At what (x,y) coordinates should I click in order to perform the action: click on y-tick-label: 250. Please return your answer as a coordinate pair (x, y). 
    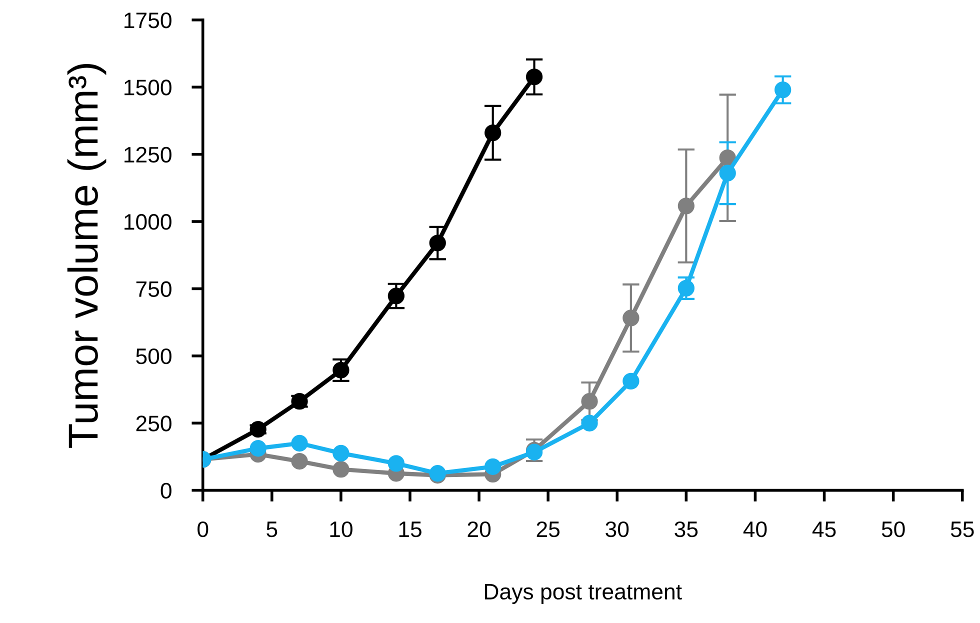
    Looking at the image, I should click on (154, 424).